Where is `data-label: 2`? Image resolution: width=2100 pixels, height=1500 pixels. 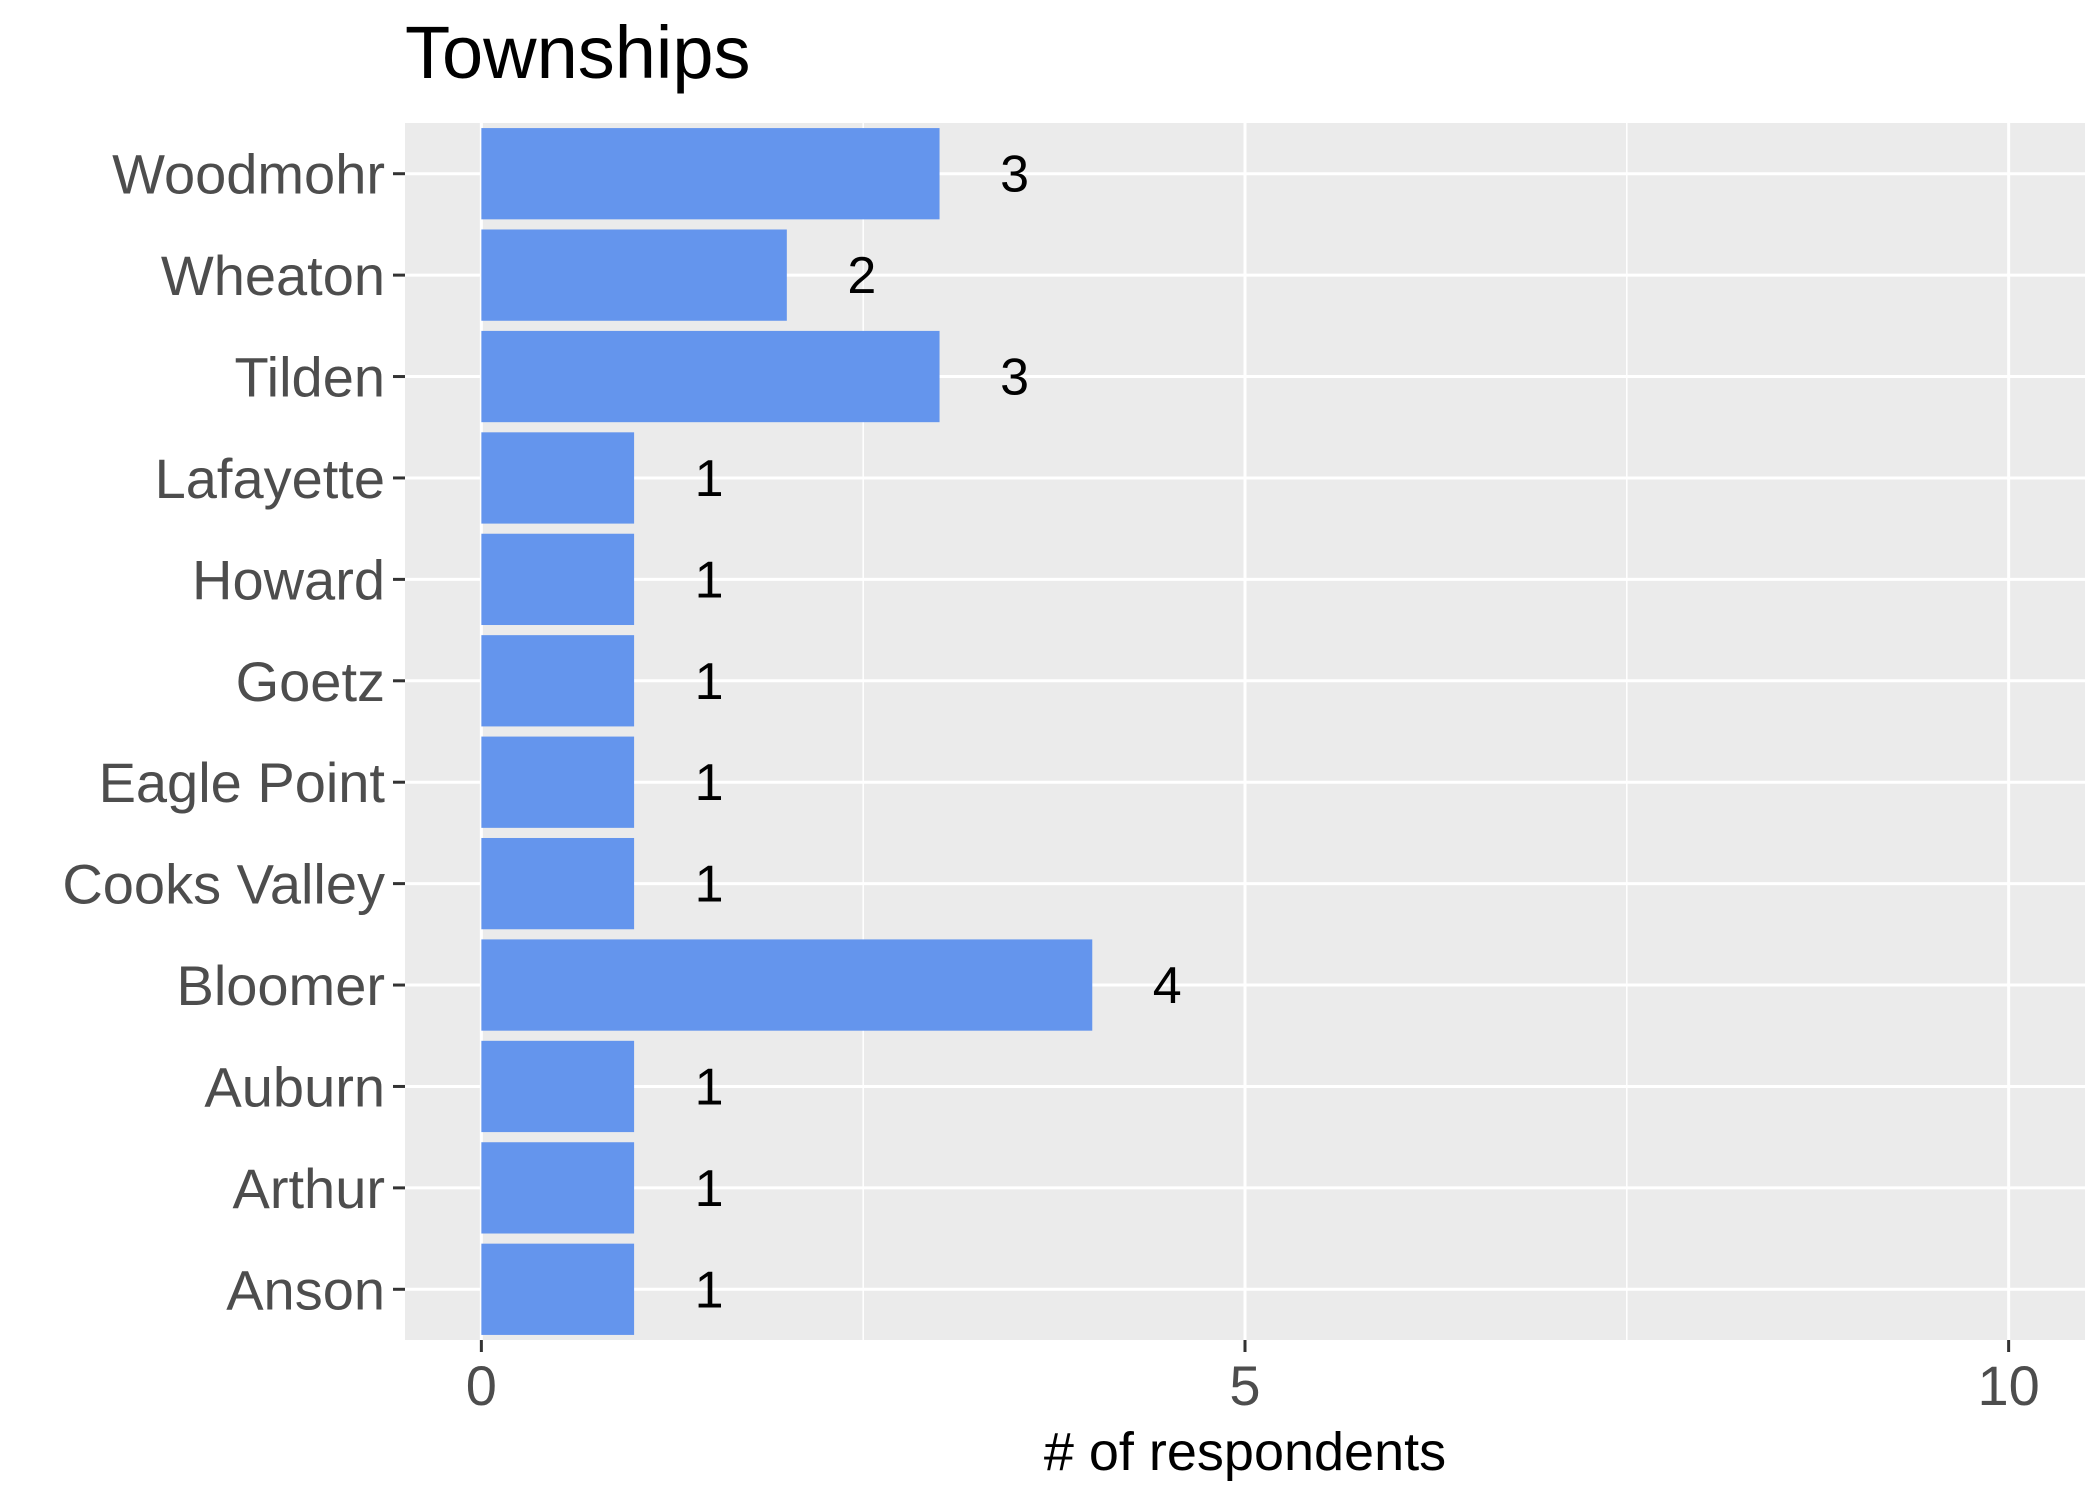
data-label: 2 is located at coordinates (861, 276).